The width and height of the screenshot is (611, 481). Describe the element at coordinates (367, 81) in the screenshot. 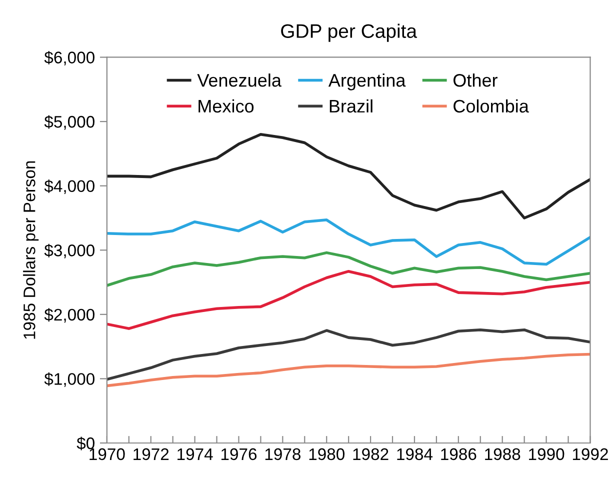

I see `legend-label: Argentina` at that location.